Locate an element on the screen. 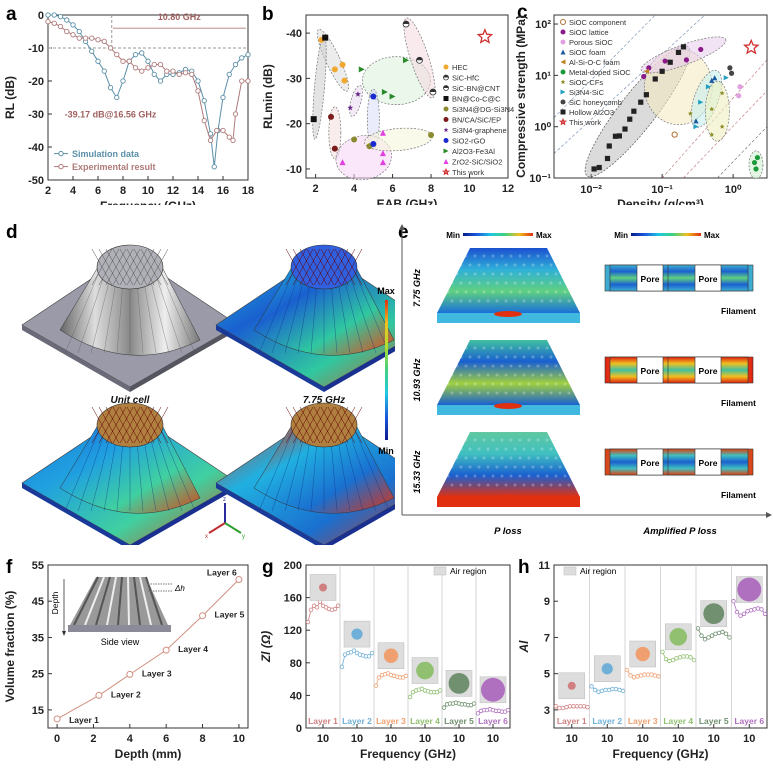 This screenshot has width=773, height=773. legend-label: SiO2-rGO is located at coordinates (469, 141).